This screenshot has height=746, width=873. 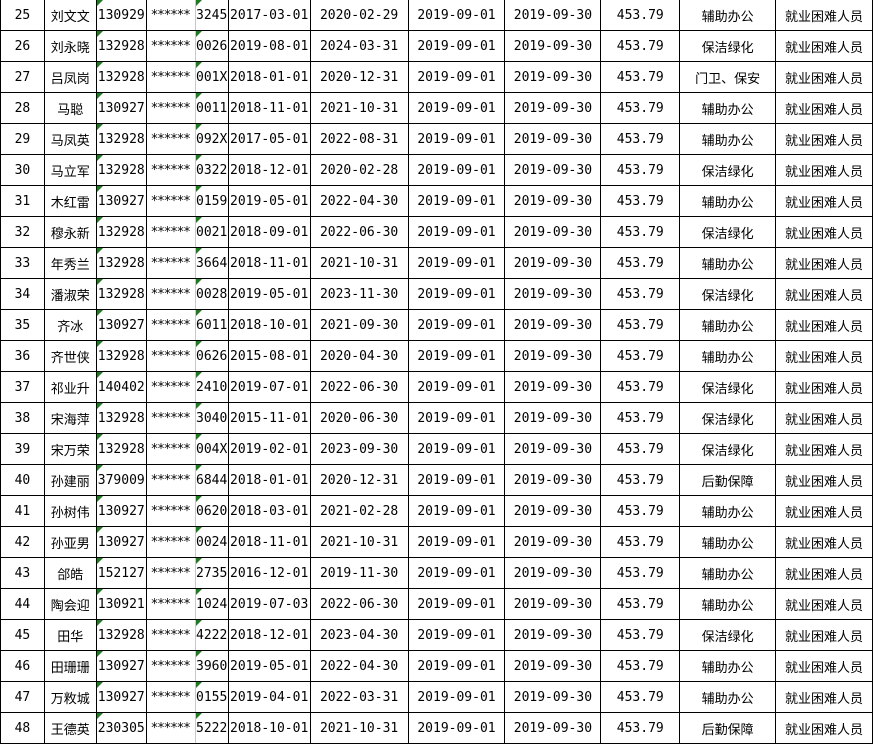 I want to click on contract-start-cell: 2019-02-01, so click(x=269, y=449).